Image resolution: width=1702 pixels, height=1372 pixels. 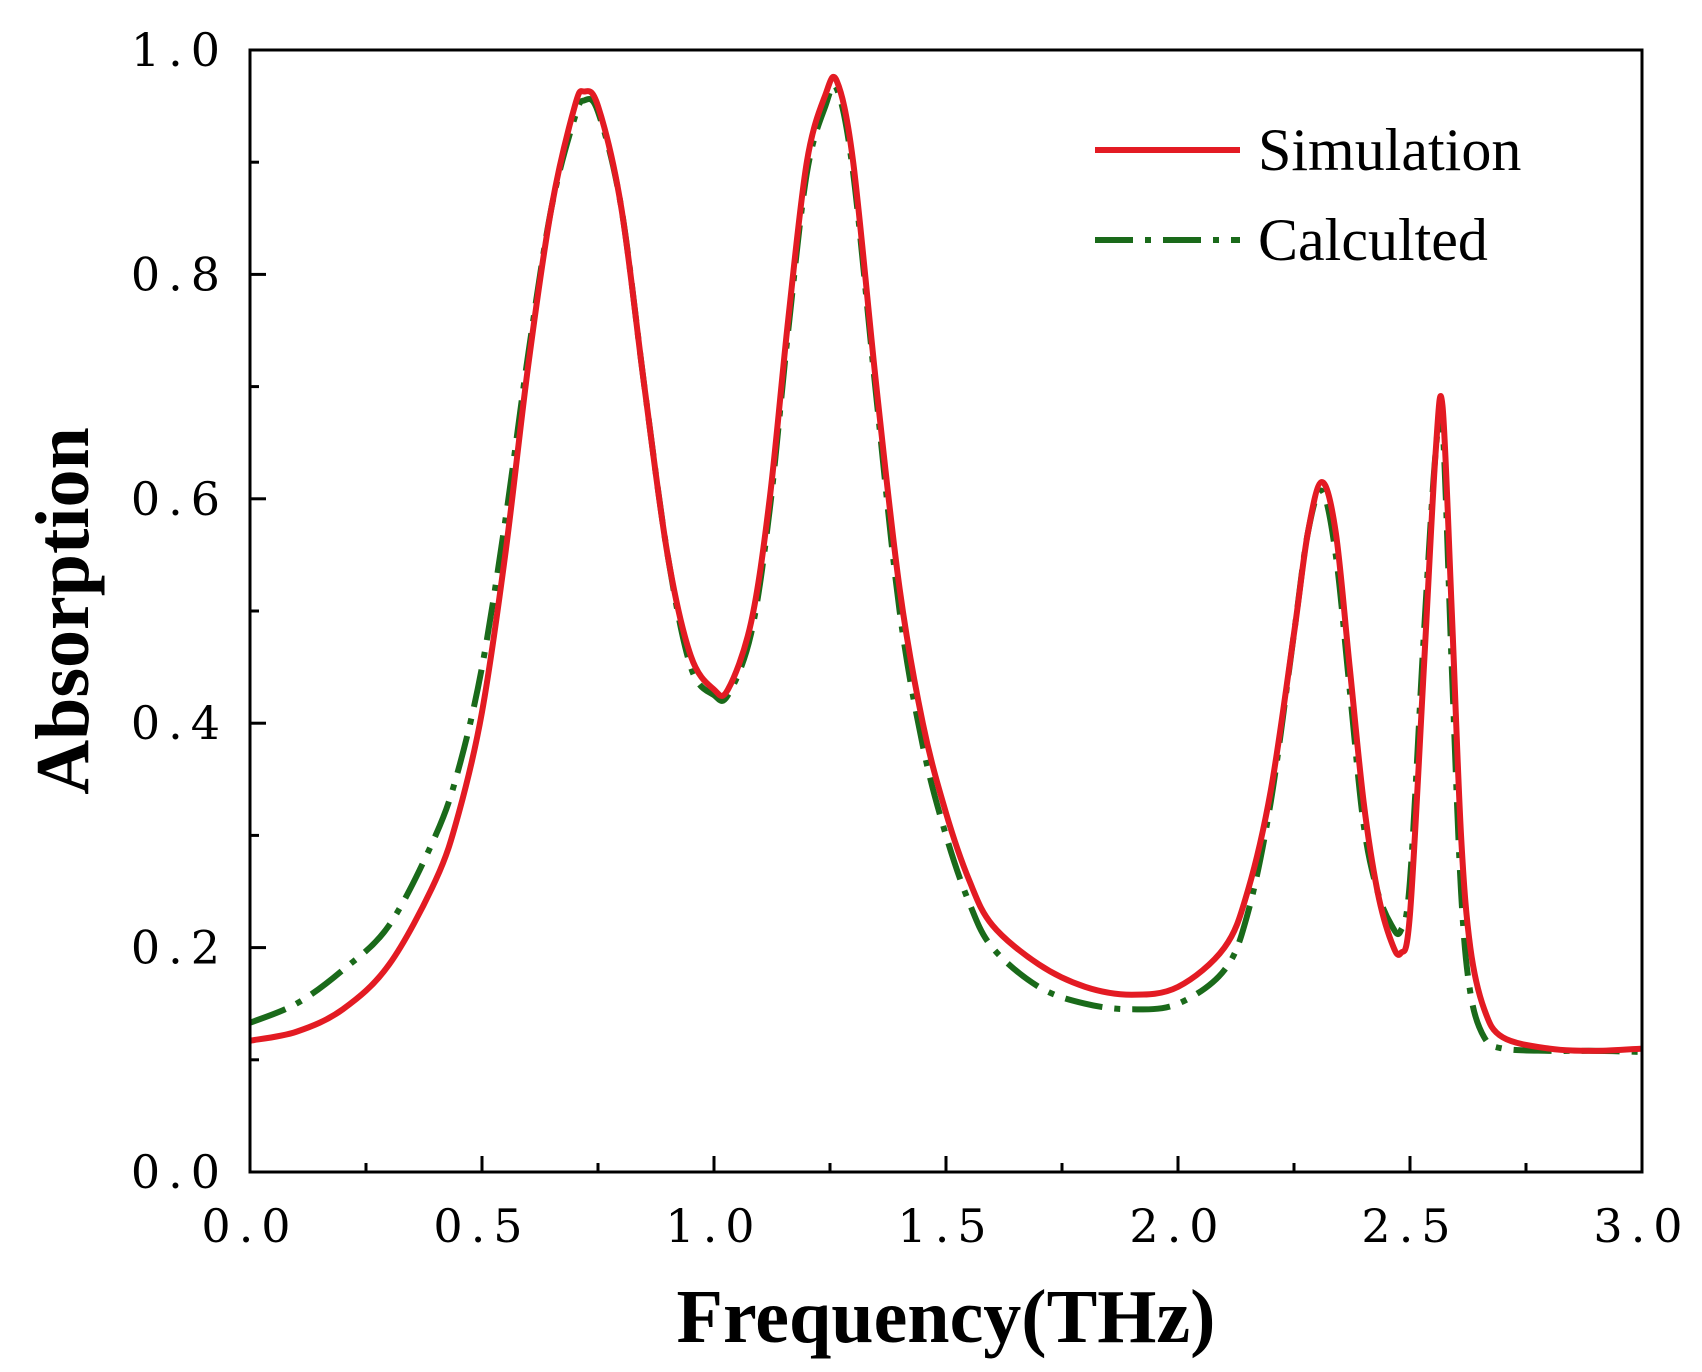 I want to click on x-tick-label: 0.0, so click(x=249, y=1226).